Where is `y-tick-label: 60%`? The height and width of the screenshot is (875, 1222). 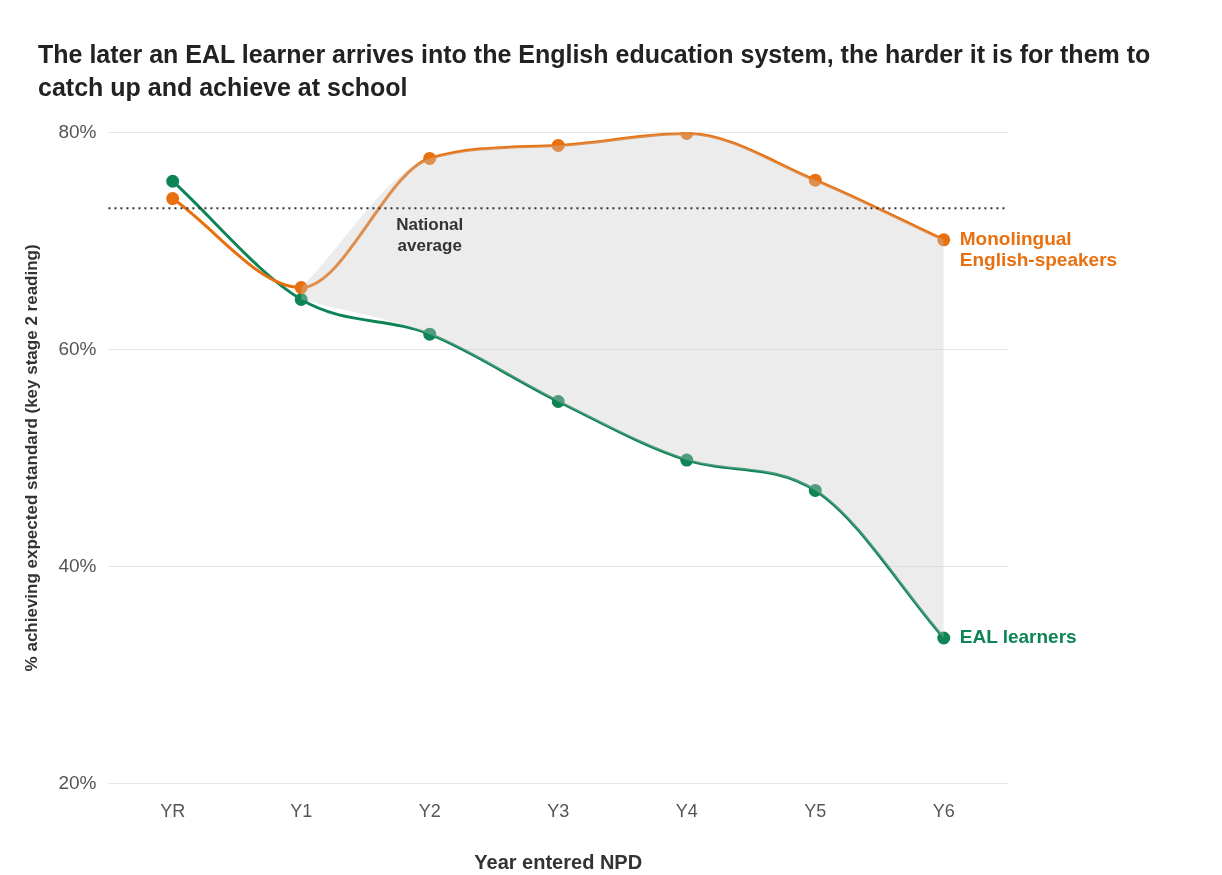
y-tick-label: 60% is located at coordinates (77, 348).